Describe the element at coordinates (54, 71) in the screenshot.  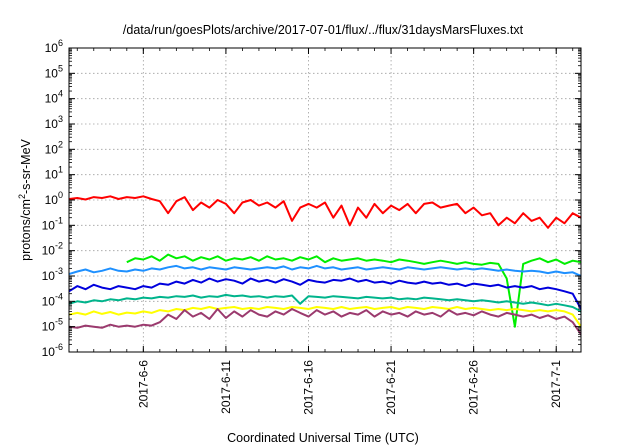
I see `y-tick-label: 10⁵` at that location.